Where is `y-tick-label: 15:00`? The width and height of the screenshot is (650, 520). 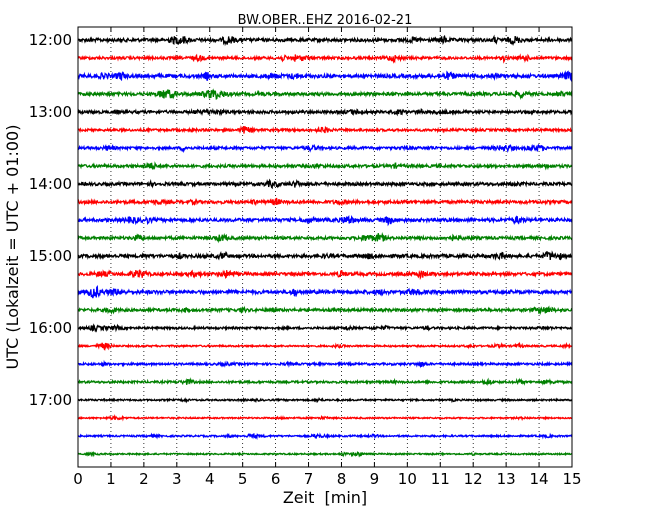 y-tick-label: 15:00 is located at coordinates (50, 256).